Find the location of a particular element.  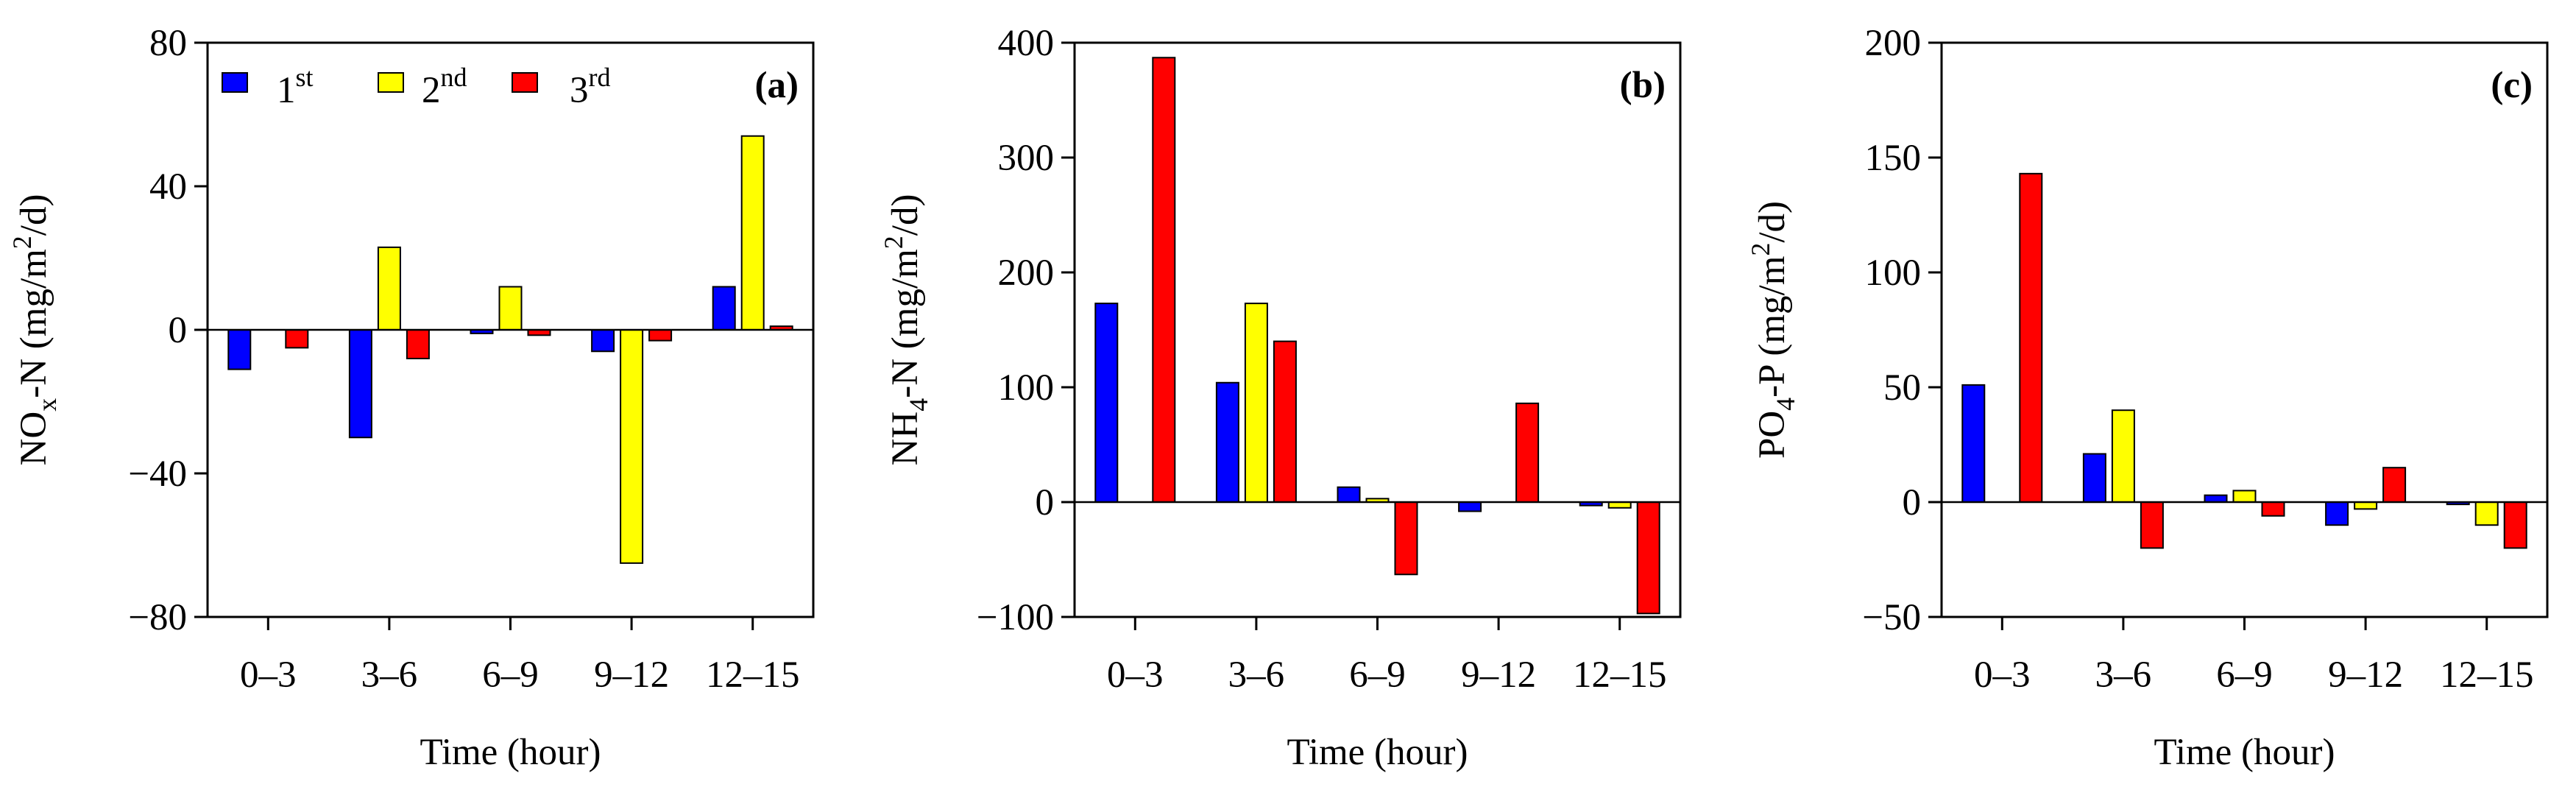

legend-label-1: 1st is located at coordinates (295, 87).